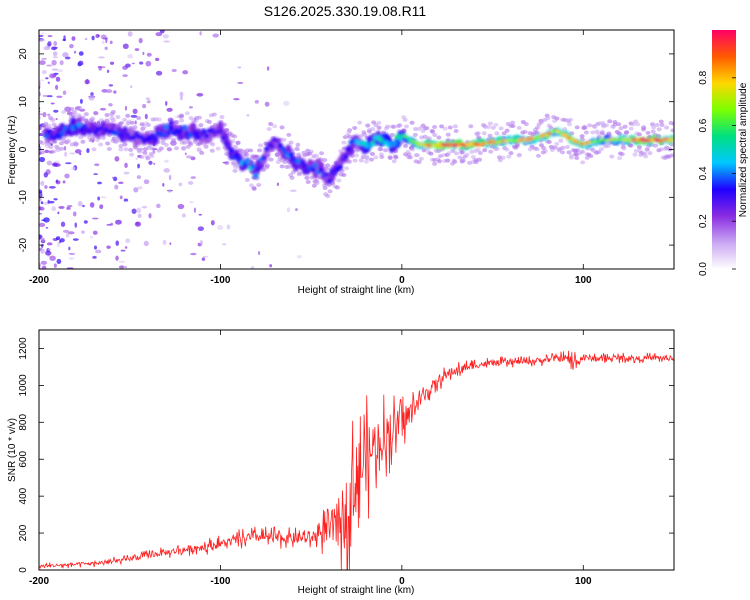 Image resolution: width=750 pixels, height=600 pixels. Describe the element at coordinates (703, 125) in the screenshot. I see `colorbar-tick-label: 0.6` at that location.